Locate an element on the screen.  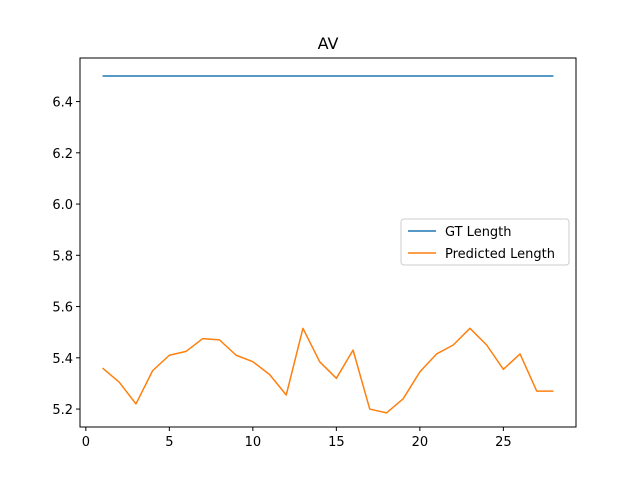
x-tick-label: 10 is located at coordinates (253, 442).